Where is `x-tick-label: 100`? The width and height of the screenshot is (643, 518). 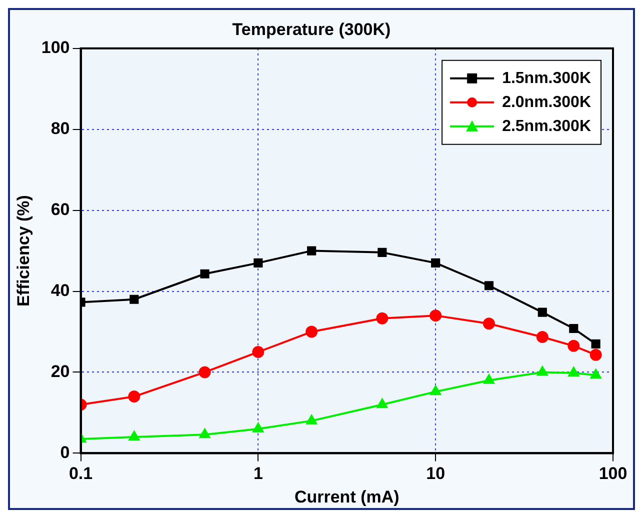
x-tick-label: 100 is located at coordinates (613, 474).